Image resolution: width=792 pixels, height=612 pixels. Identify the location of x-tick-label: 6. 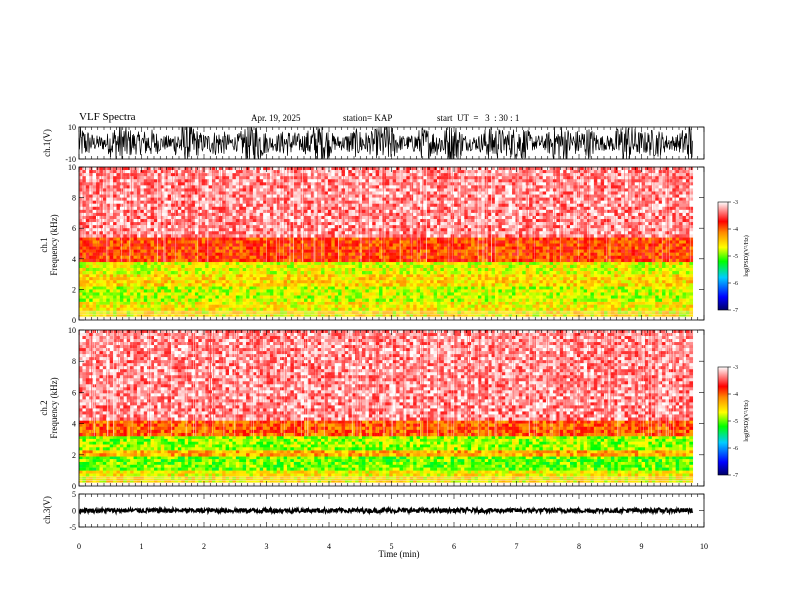
(454, 546).